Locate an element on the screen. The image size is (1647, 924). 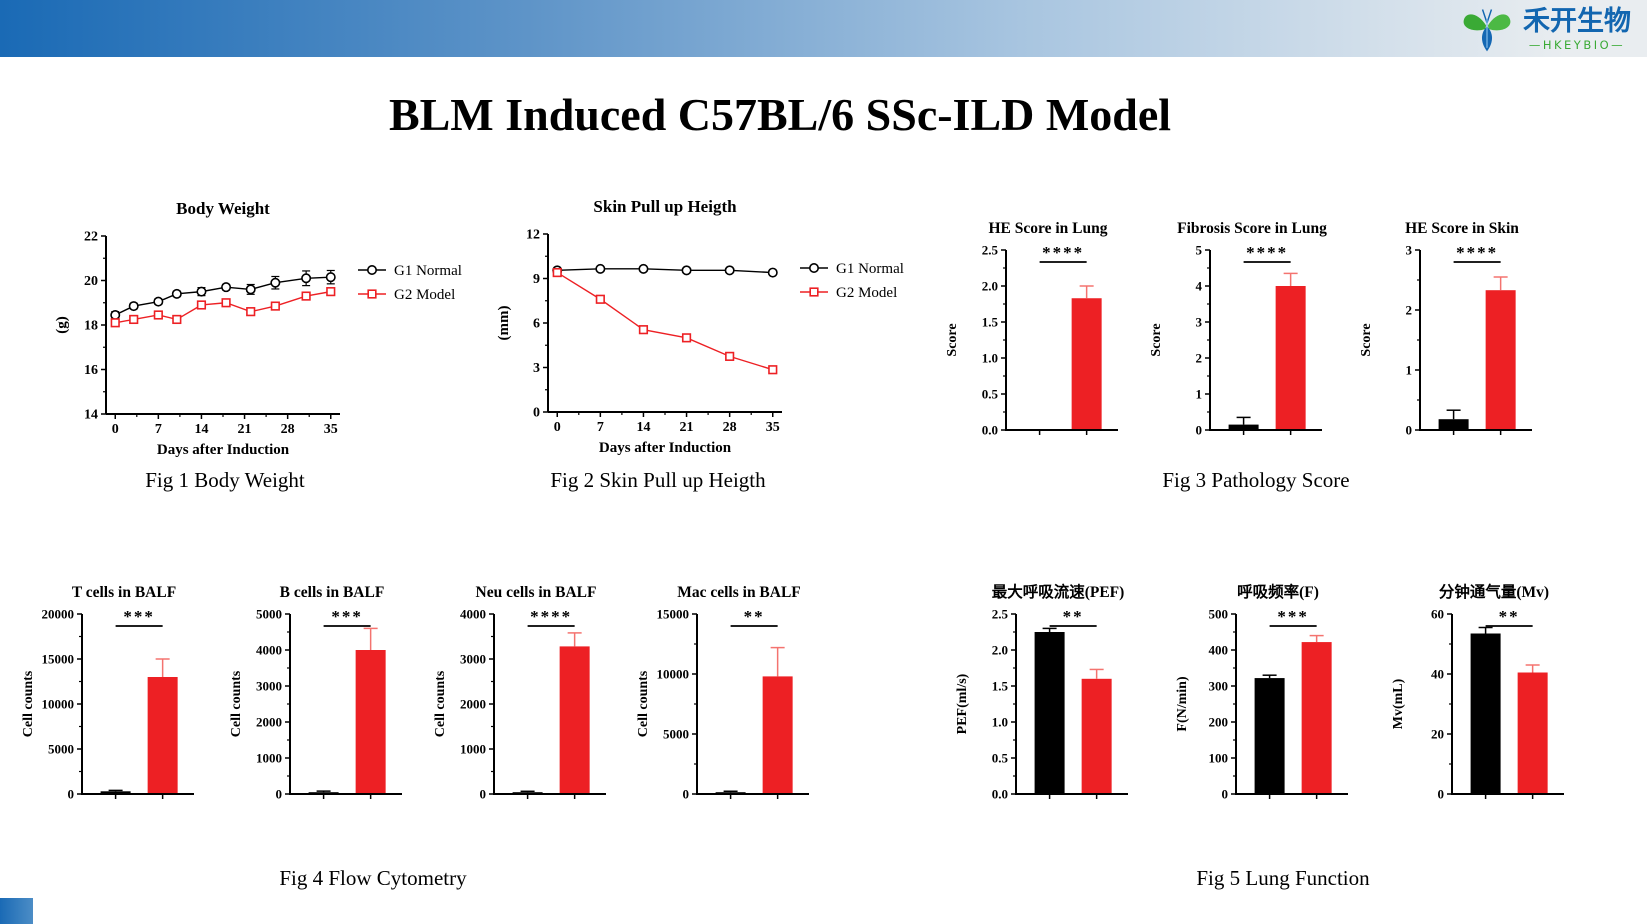
svg-text: Skin Pull up Heigth is located at coordinates (665, 206).